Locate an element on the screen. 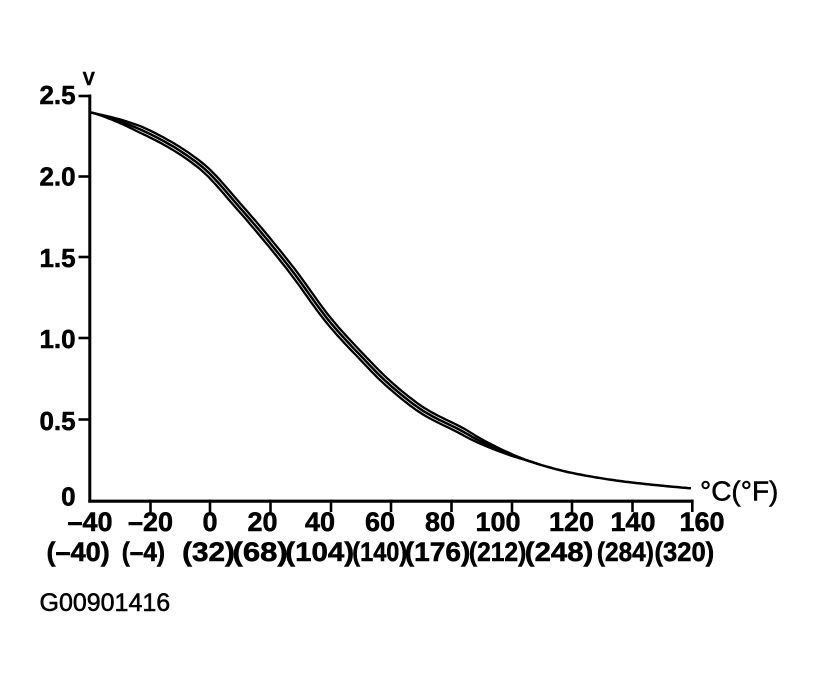  svg-text: (284) is located at coordinates (625, 552).